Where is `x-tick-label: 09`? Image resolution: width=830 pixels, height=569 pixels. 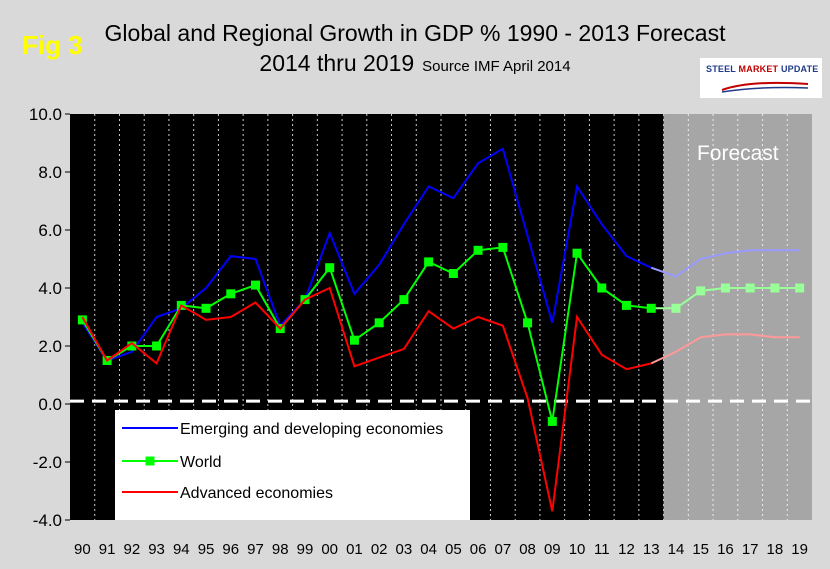 x-tick-label: 09 is located at coordinates (552, 549).